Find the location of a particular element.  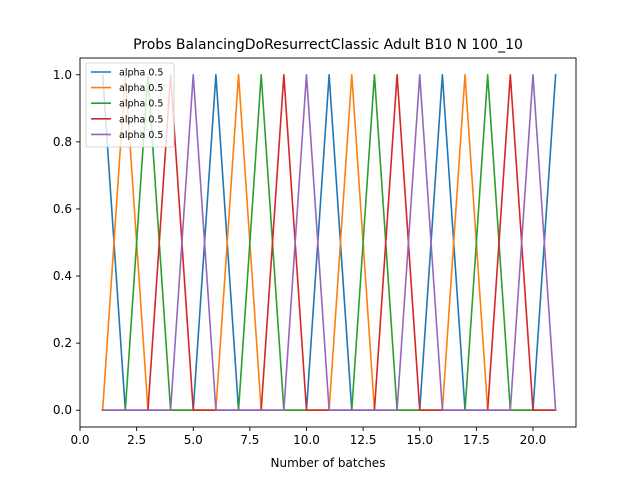

legend-label-3: alpha 0.5 is located at coordinates (141, 104).